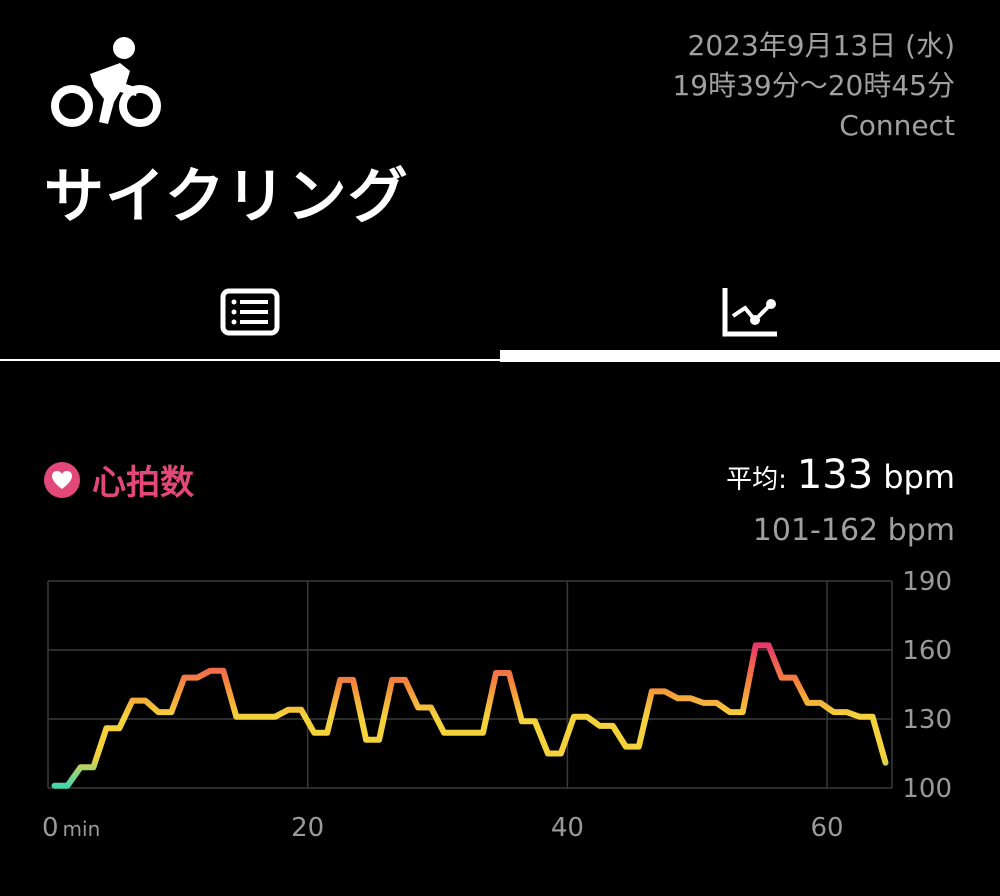  I want to click on activity-source: Connect, so click(897, 125).